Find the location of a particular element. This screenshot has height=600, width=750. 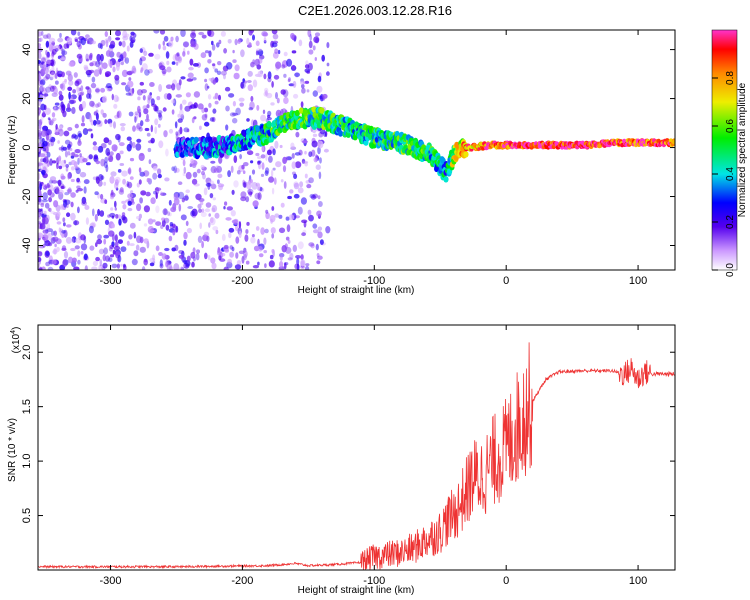

colorbar-tick-label: 0.6 is located at coordinates (730, 126).